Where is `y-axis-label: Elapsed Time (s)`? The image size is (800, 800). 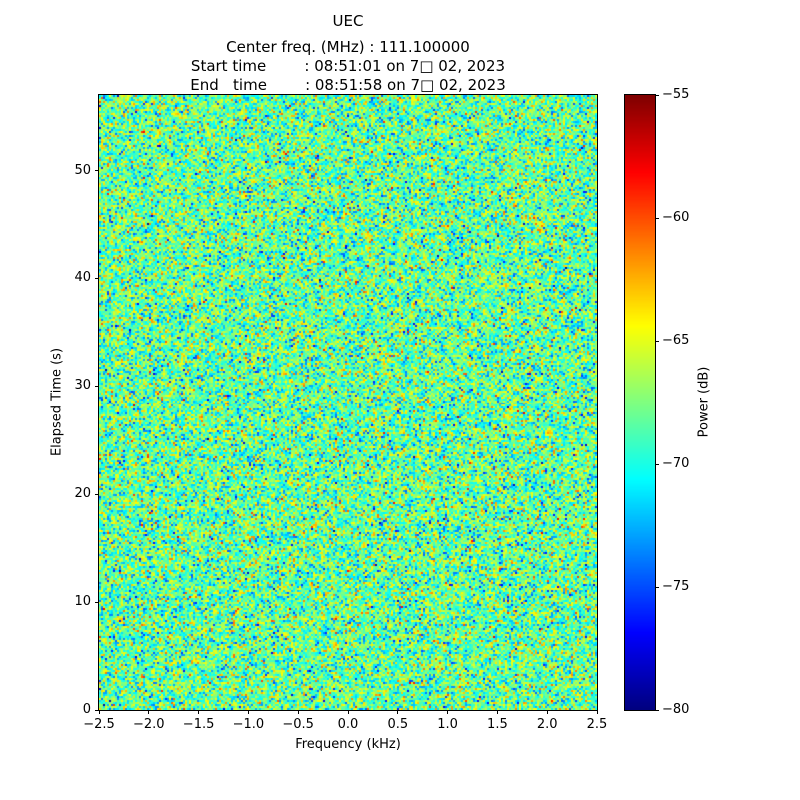 y-axis-label: Elapsed Time (s) is located at coordinates (57, 402).